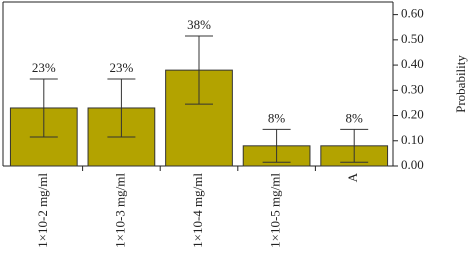  Describe the element at coordinates (412, 164) in the screenshot. I see `y-tick-label: 0.00` at that location.